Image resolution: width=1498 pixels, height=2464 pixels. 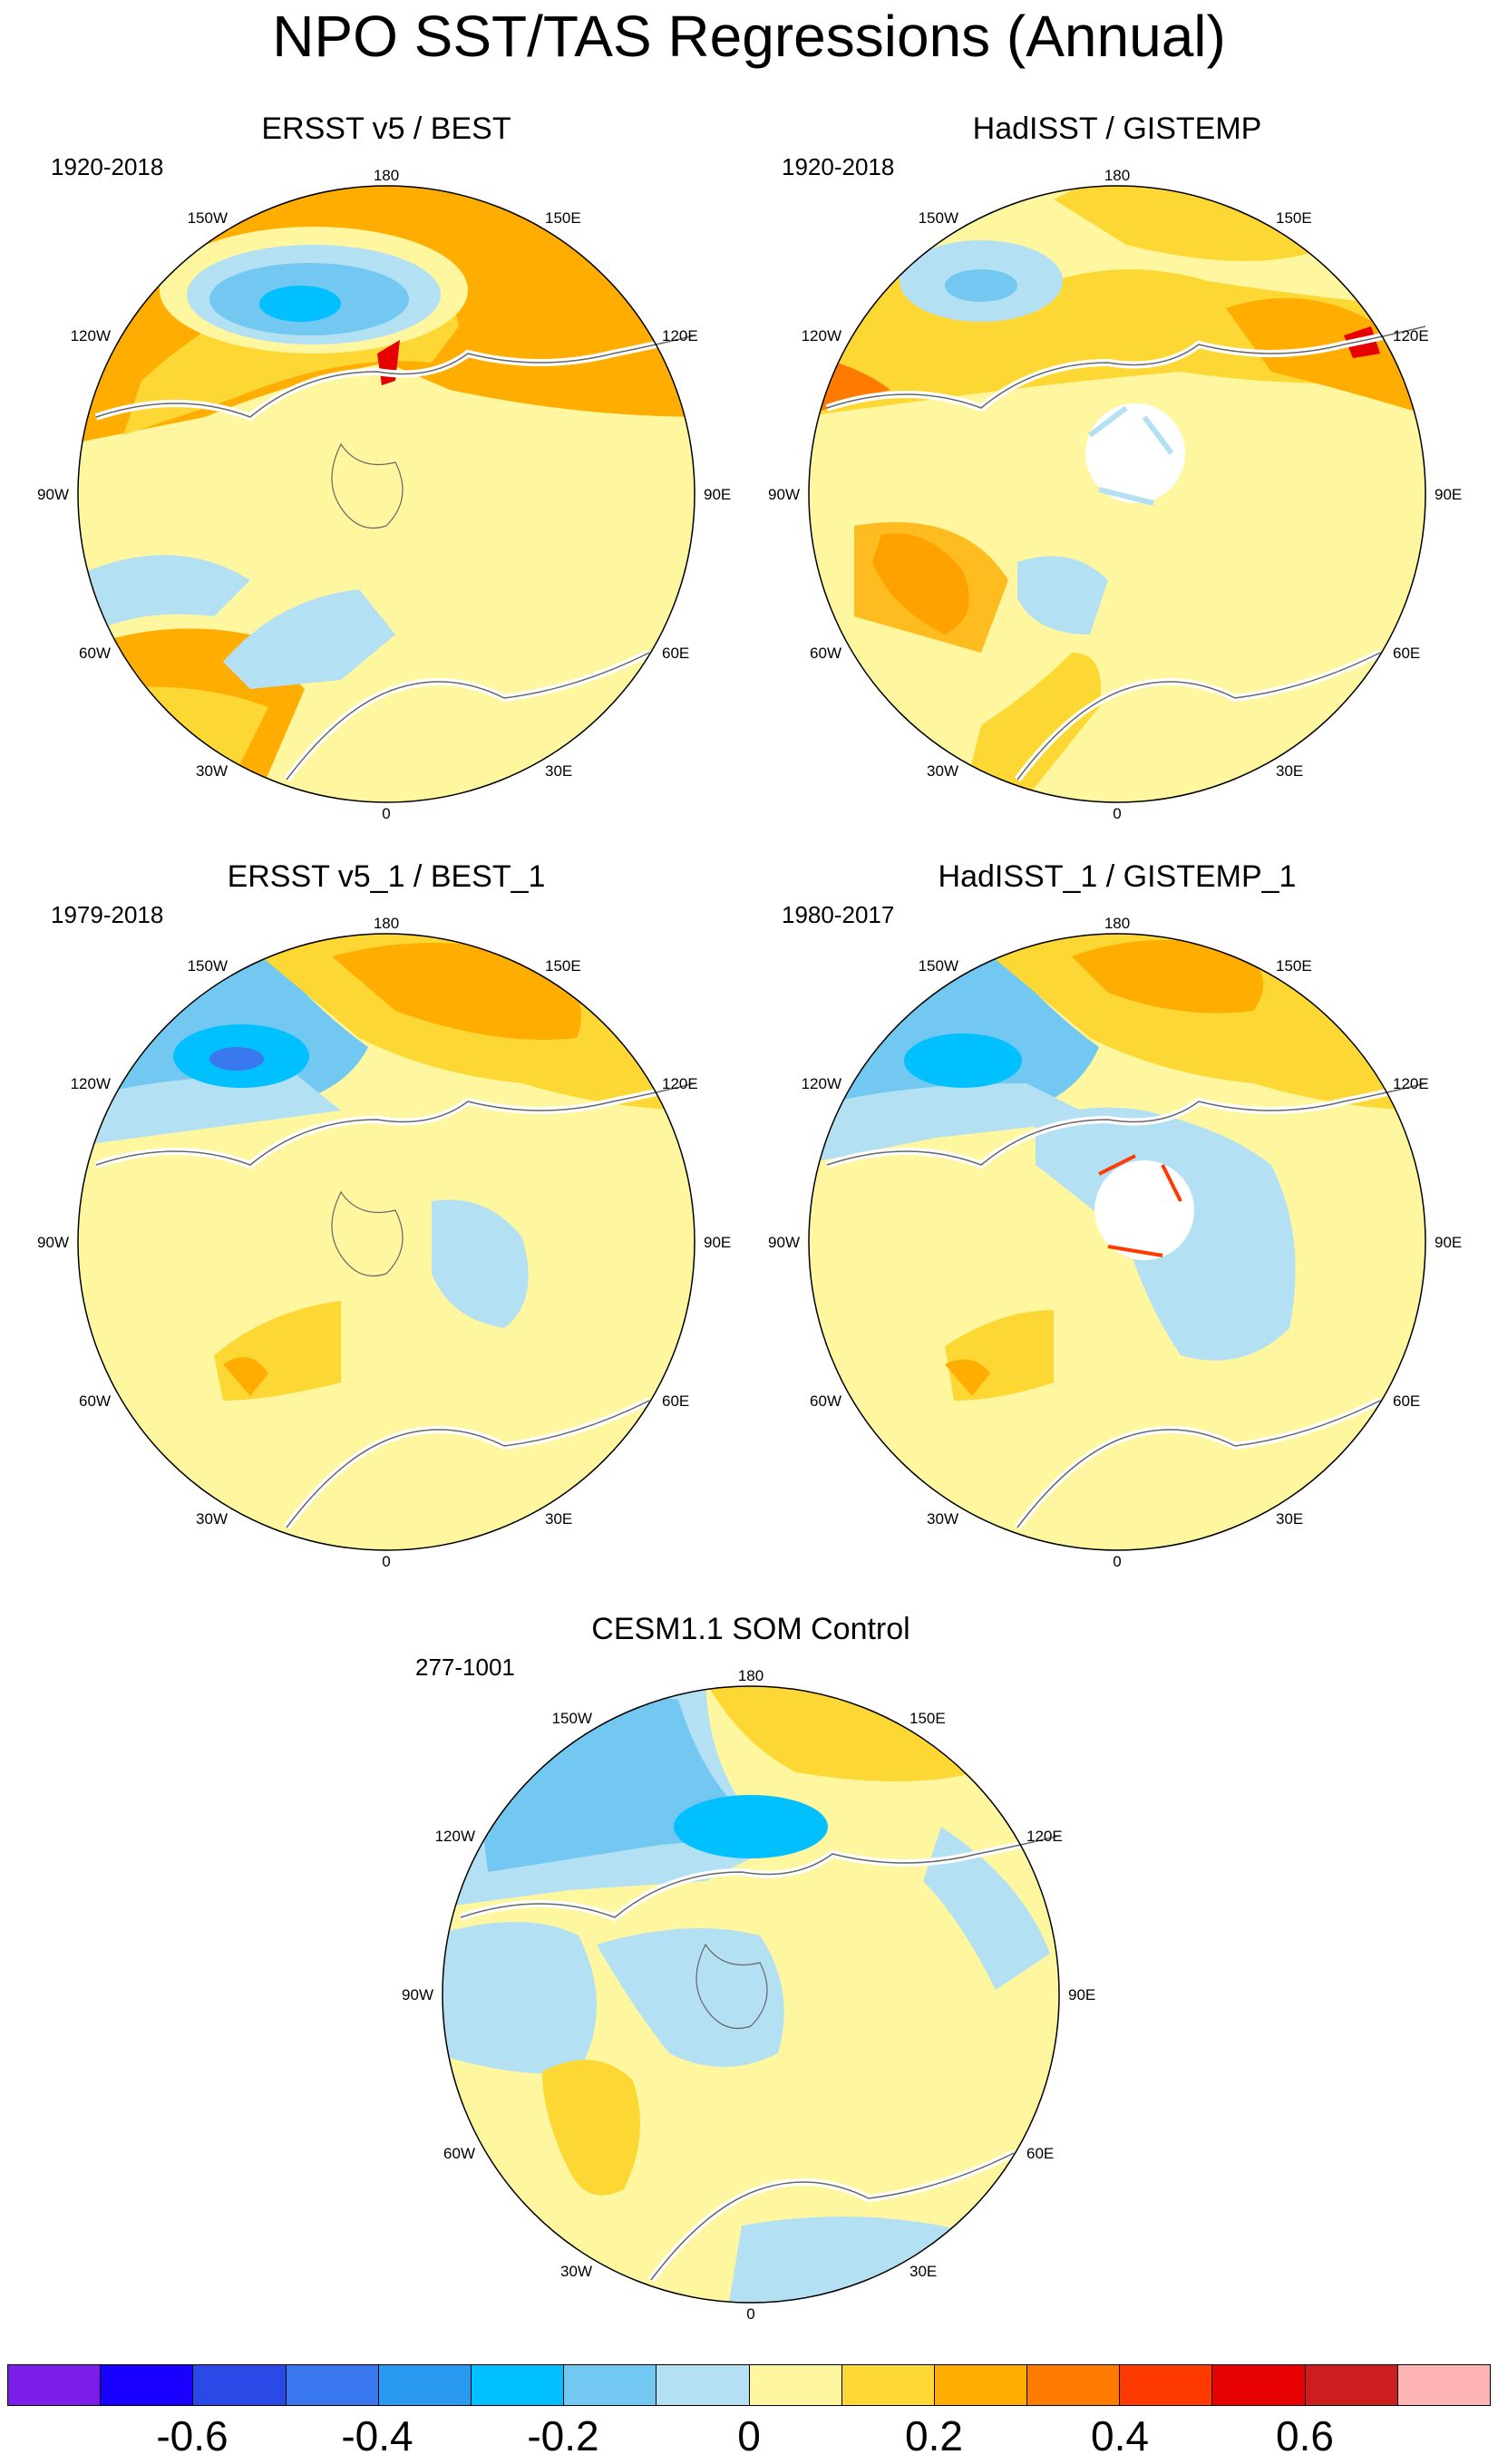 I want to click on panel-title: ERSST v5 / BEST, so click(x=386, y=129).